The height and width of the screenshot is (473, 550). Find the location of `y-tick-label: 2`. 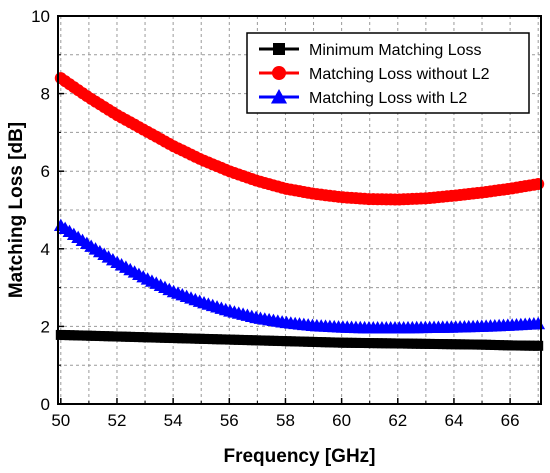

y-tick-label: 2 is located at coordinates (45, 326).